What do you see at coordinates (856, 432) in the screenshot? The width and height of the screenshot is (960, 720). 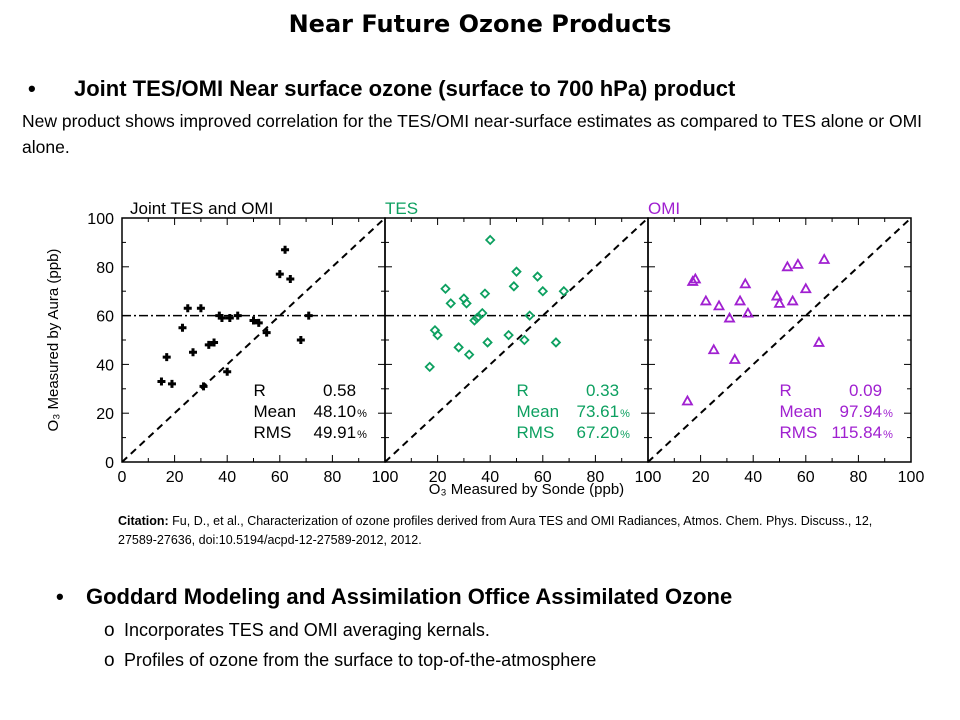 I see `stat-value: 115.84` at bounding box center [856, 432].